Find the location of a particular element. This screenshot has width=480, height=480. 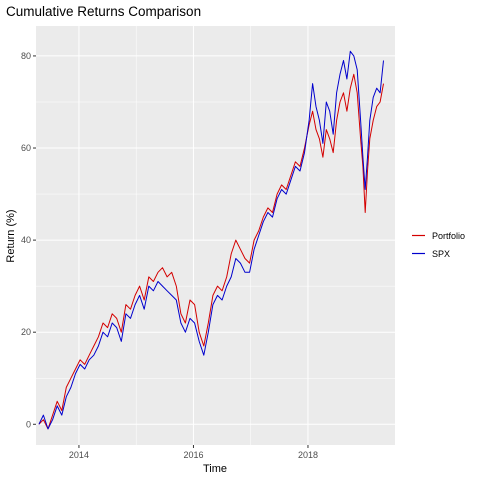

y-tick-label: 0 is located at coordinates (28, 424).